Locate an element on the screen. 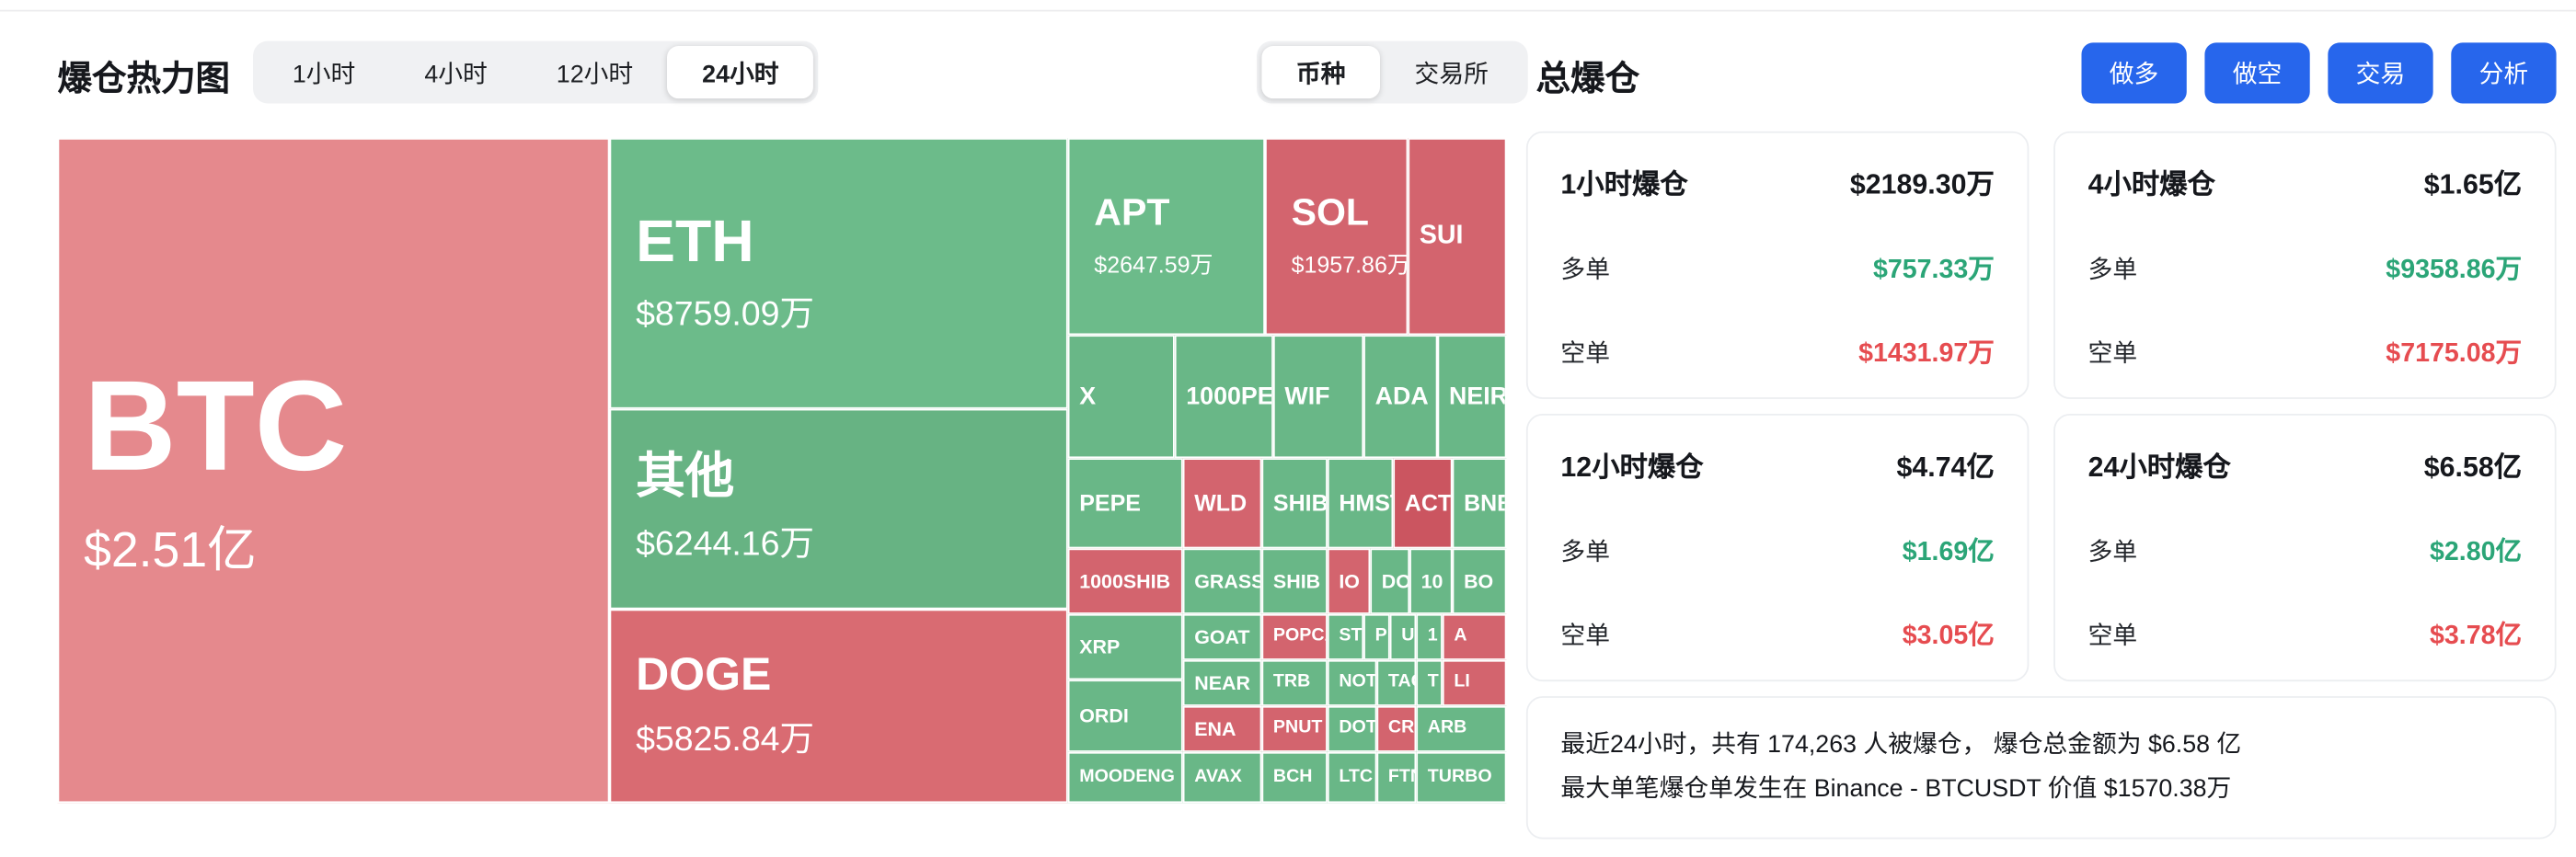  treemap-cell-sui: SUI is located at coordinates (1457, 237).